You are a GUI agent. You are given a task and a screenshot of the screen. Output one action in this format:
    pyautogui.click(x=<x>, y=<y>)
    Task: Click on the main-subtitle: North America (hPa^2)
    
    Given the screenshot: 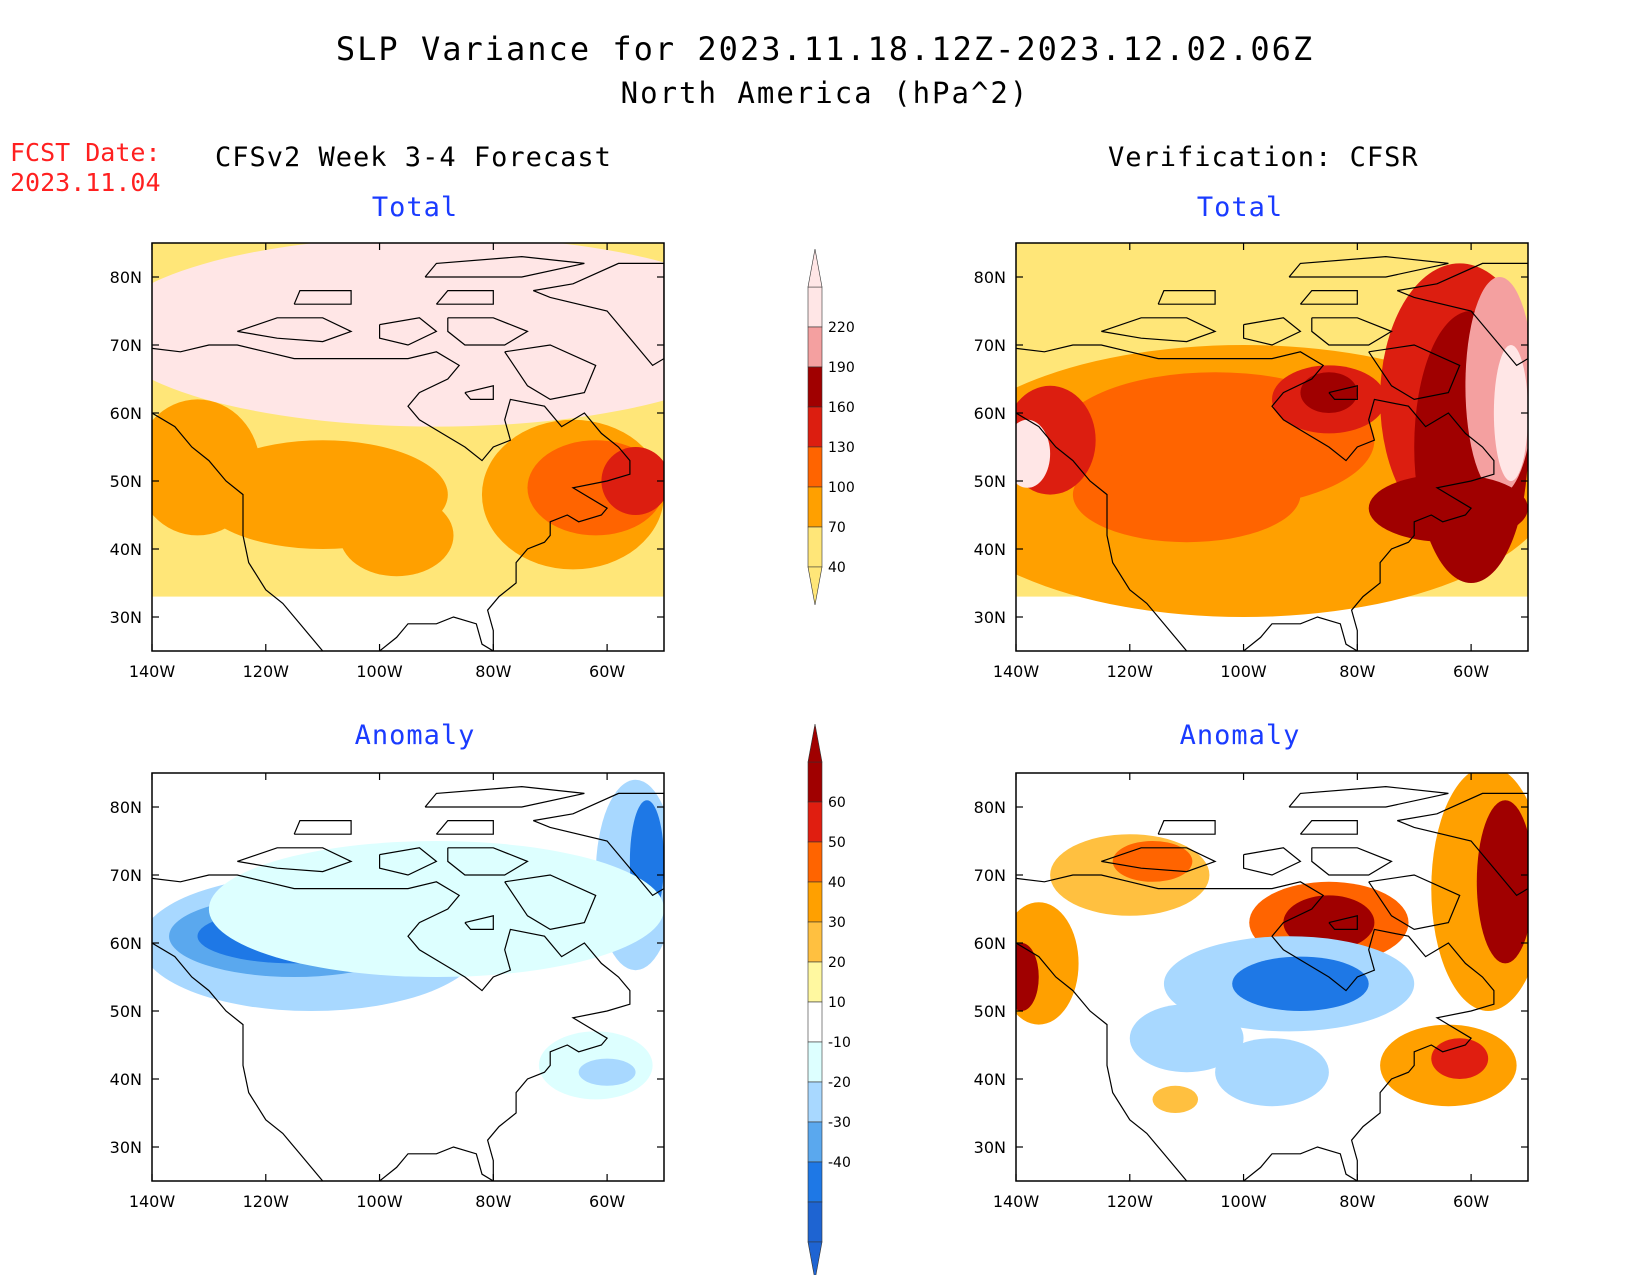 What is the action you would take?
    pyautogui.click(x=825, y=93)
    